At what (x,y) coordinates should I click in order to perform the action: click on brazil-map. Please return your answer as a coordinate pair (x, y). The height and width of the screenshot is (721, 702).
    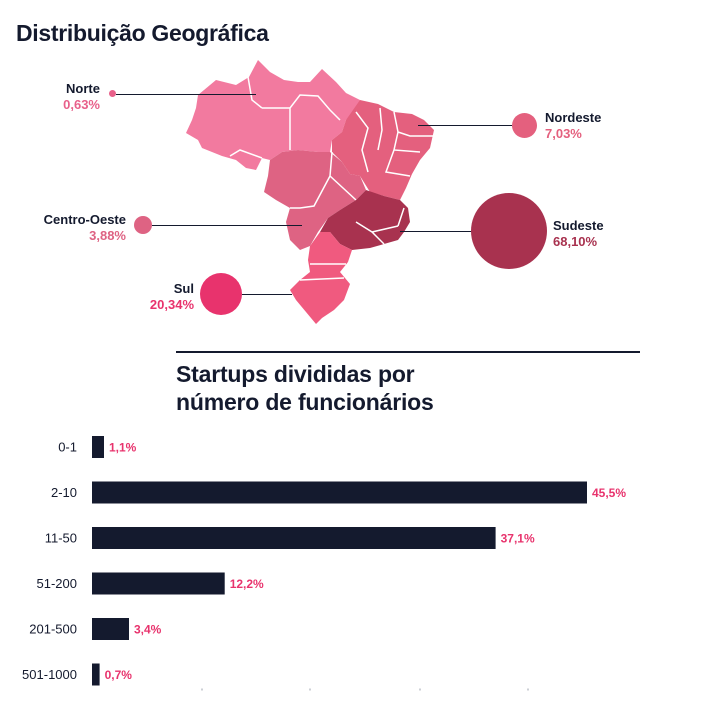
    Looking at the image, I should click on (310, 192).